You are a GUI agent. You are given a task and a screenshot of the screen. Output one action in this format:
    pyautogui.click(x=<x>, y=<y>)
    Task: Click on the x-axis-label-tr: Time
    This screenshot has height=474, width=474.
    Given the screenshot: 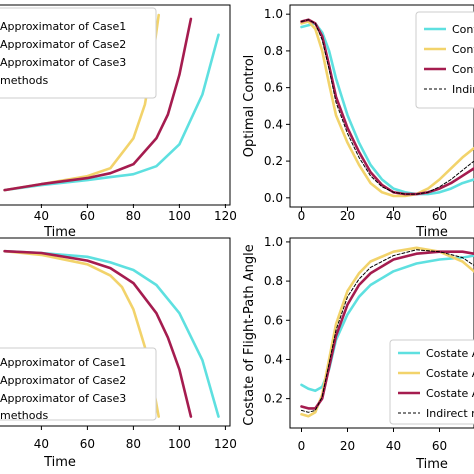 What is the action you would take?
    pyautogui.click(x=431, y=232)
    